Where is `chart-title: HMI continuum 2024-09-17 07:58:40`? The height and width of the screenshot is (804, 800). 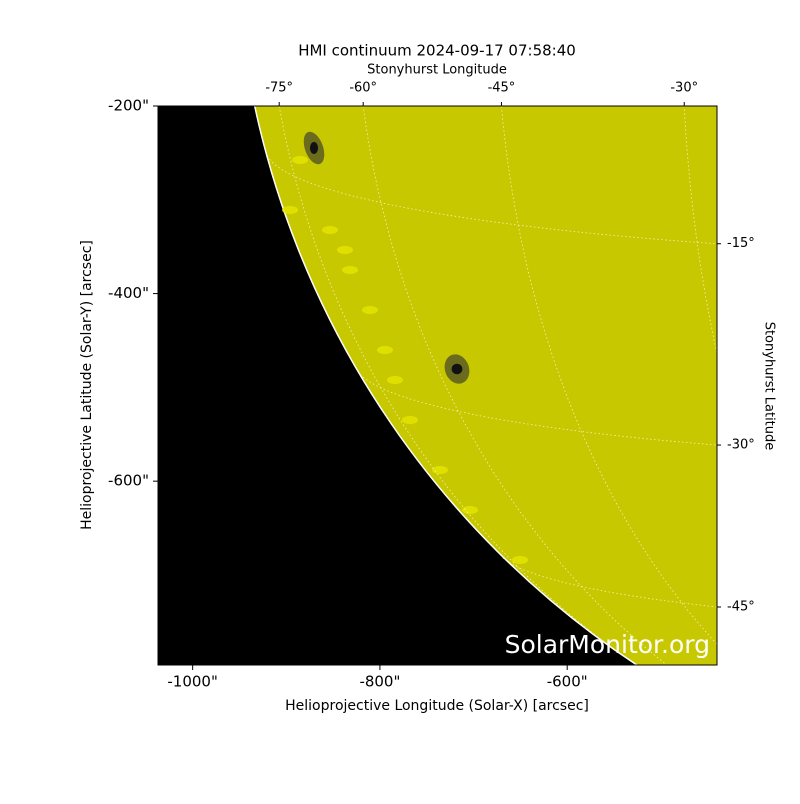
chart-title: HMI continuum 2024-09-17 07:58:40 is located at coordinates (437, 51).